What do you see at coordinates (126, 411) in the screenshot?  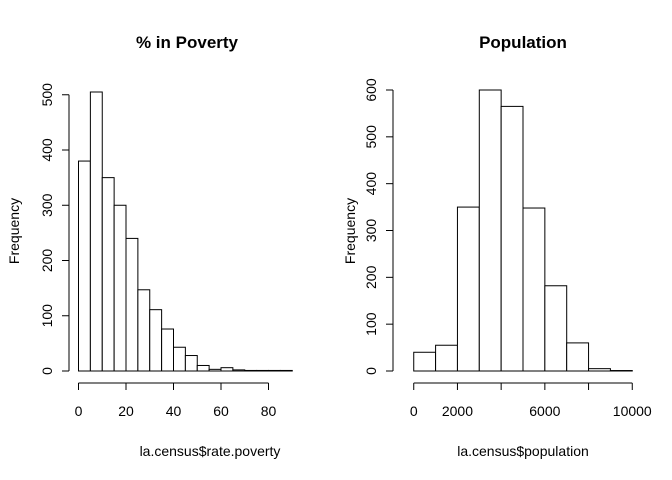 I see `x-tick-label: 20` at bounding box center [126, 411].